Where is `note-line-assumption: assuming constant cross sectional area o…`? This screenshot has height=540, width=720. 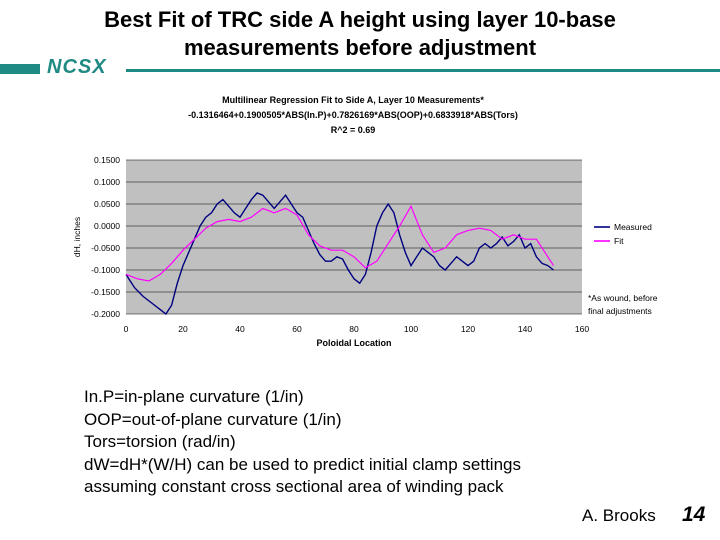 note-line-assumption: assuming constant cross sectional area o… is located at coordinates (294, 487).